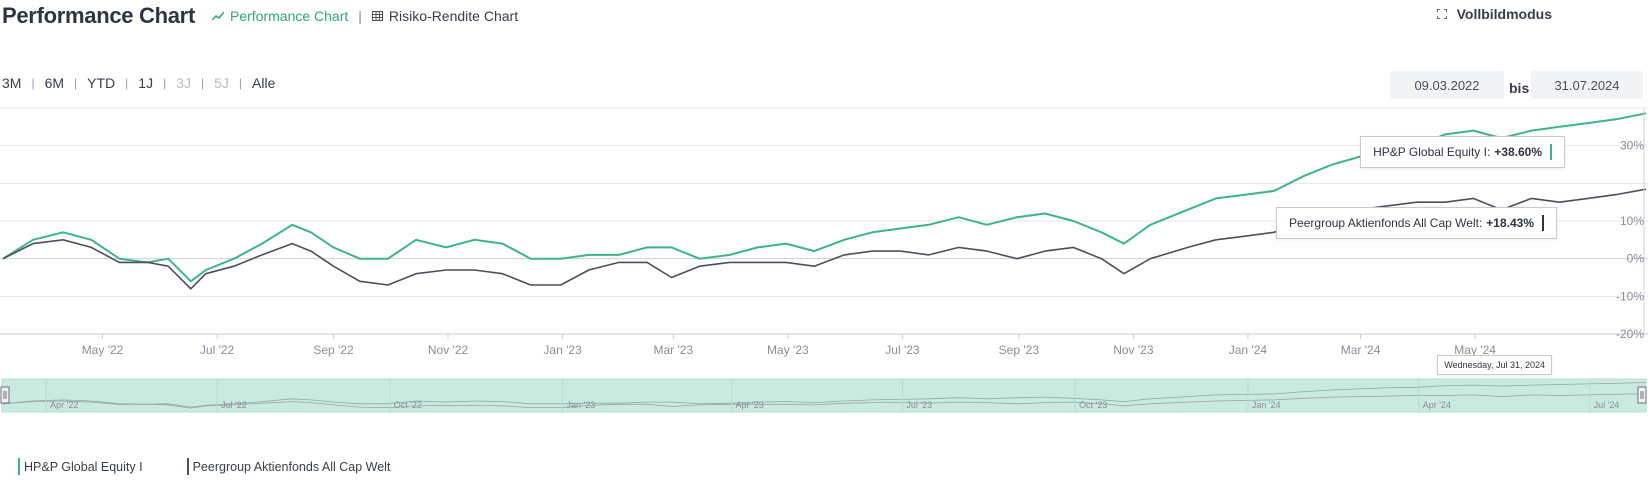  What do you see at coordinates (217, 350) in the screenshot?
I see `x-tick-label: Jul '22` at bounding box center [217, 350].